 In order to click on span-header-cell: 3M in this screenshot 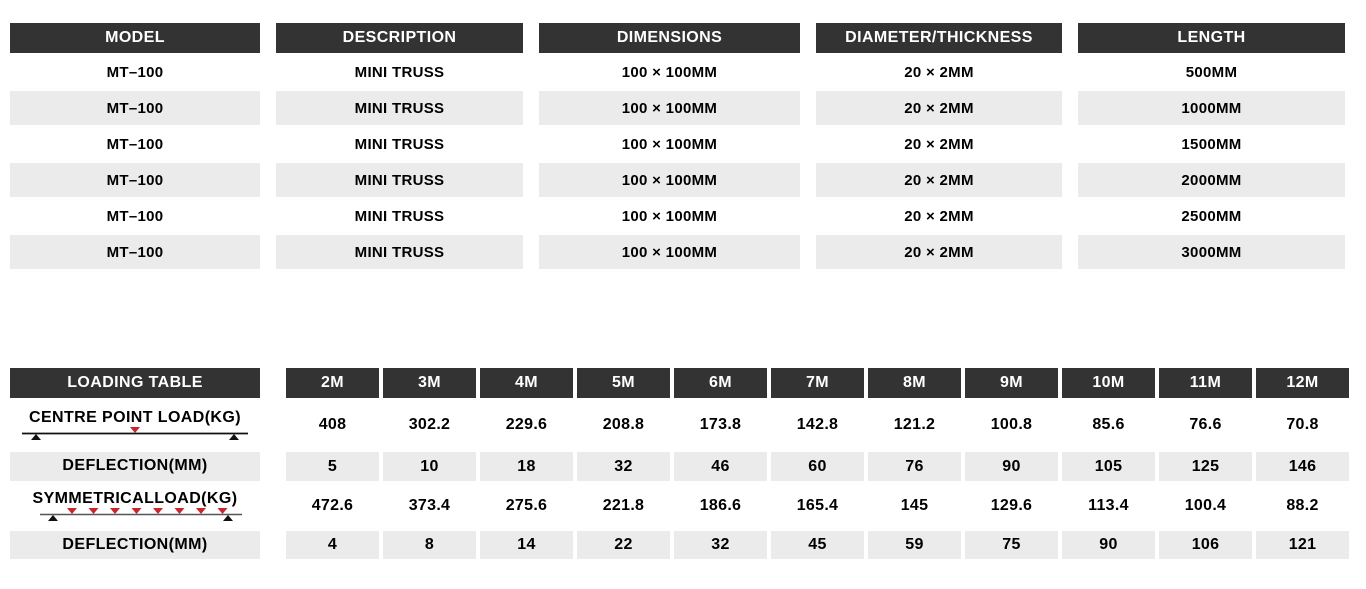, I will do `click(429, 383)`.